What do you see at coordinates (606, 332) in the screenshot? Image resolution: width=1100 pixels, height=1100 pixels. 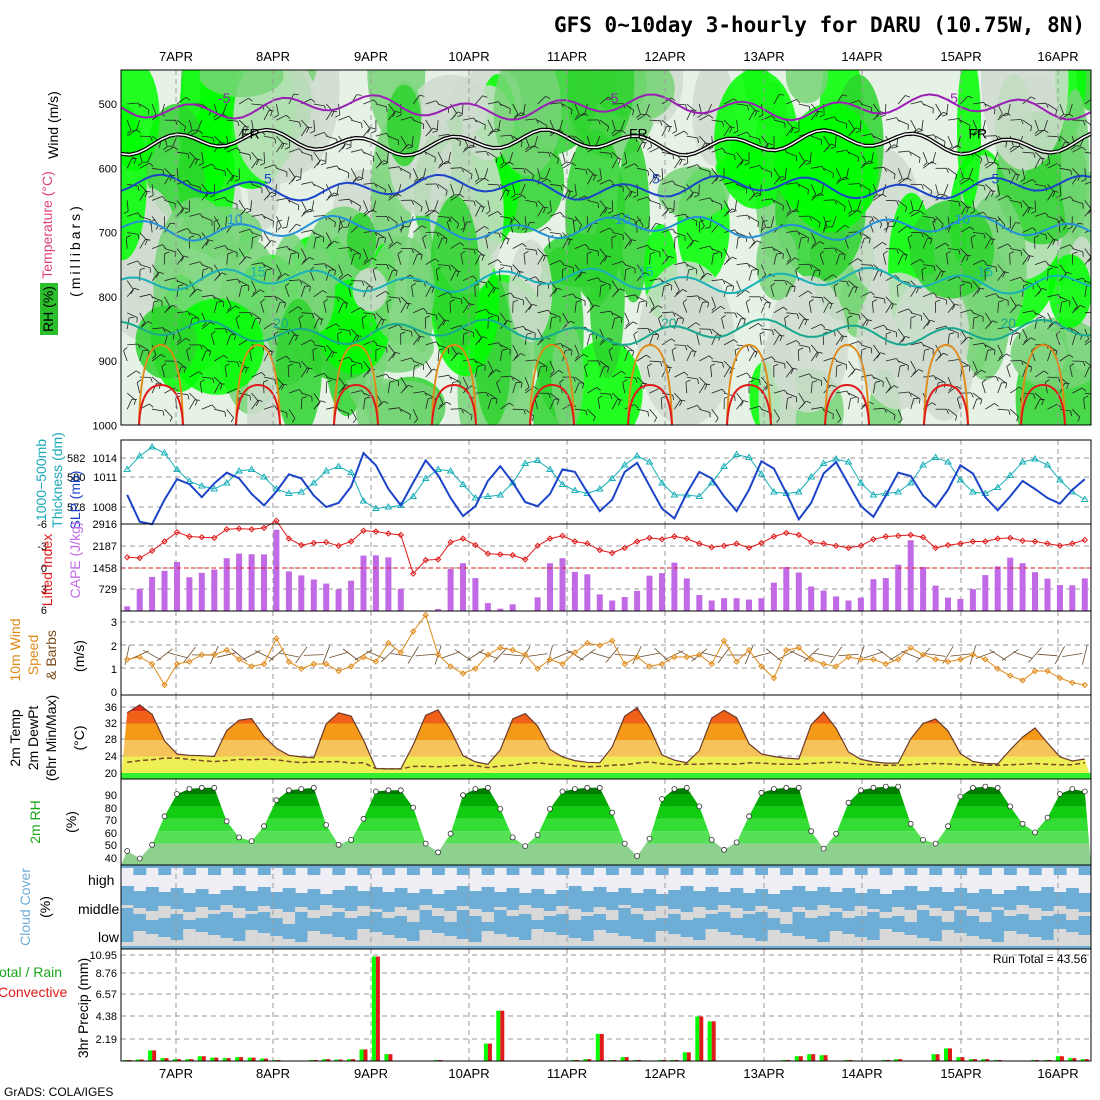 I see `isotherm-line` at bounding box center [606, 332].